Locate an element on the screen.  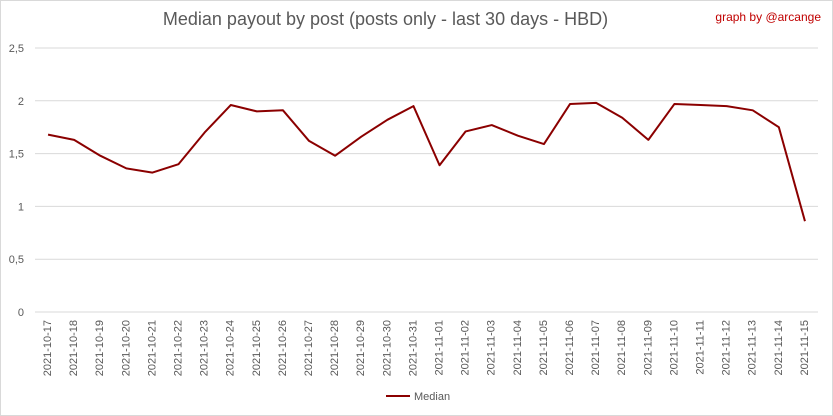
x-tick-label: 2021-10-28 is located at coordinates (335, 348).